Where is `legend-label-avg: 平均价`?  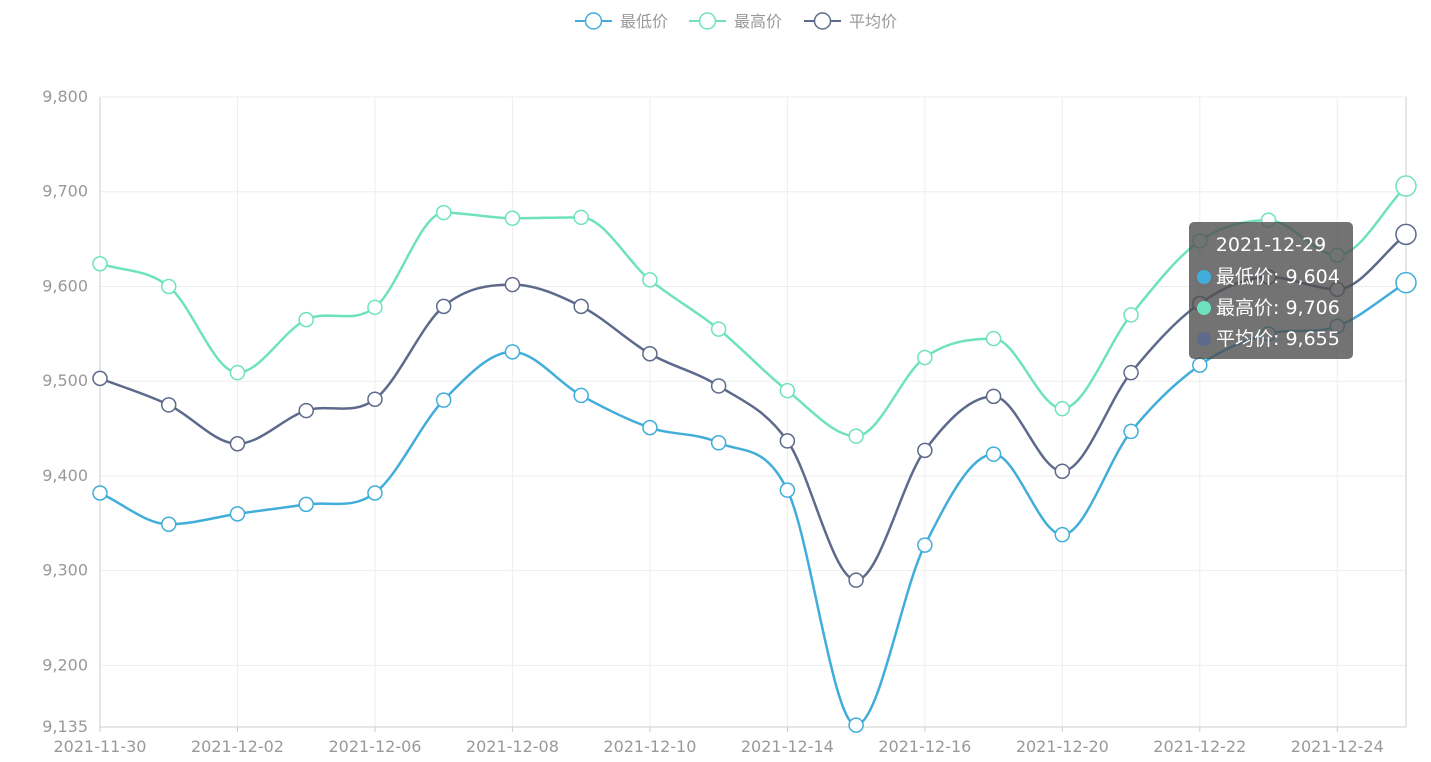 legend-label-avg: 平均价 is located at coordinates (873, 21).